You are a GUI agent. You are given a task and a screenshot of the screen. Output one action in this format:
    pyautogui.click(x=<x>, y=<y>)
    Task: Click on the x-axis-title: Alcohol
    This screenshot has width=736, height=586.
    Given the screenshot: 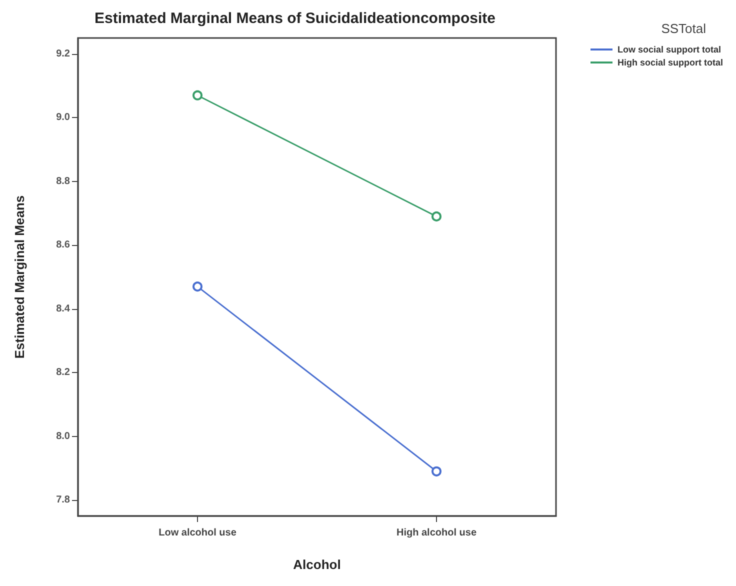 What is the action you would take?
    pyautogui.click(x=317, y=564)
    